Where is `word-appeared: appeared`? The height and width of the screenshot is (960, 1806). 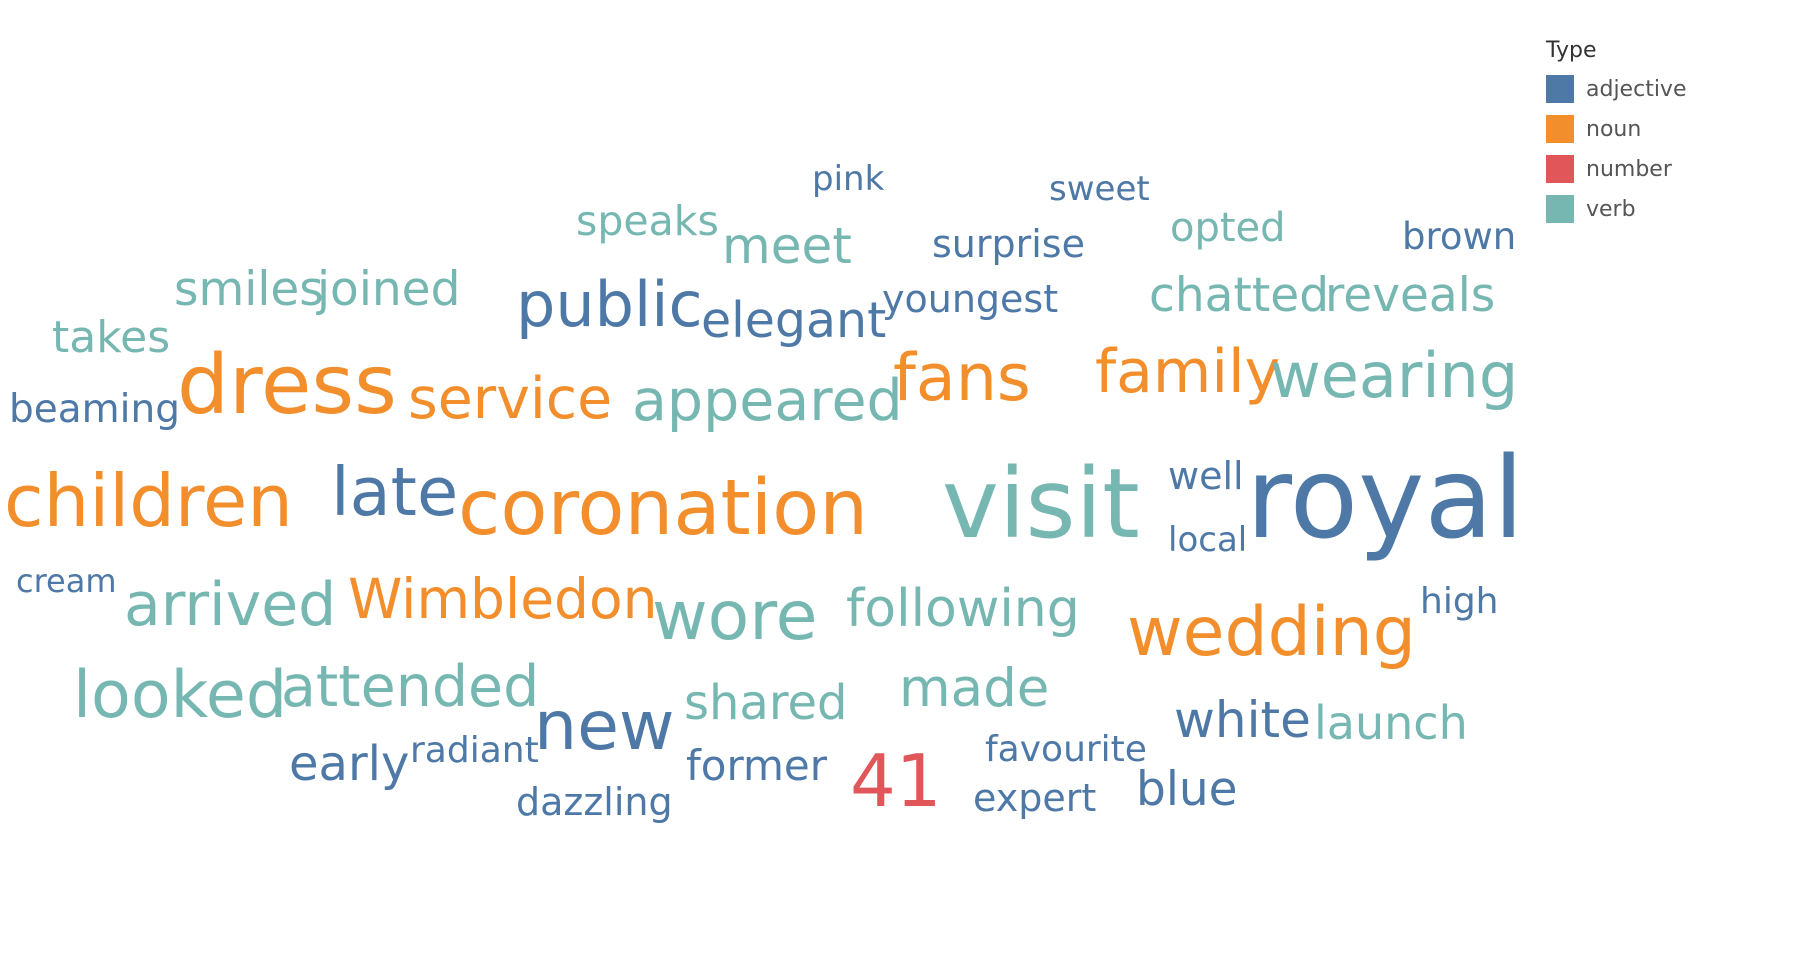
word-appeared: appeared is located at coordinates (767, 401).